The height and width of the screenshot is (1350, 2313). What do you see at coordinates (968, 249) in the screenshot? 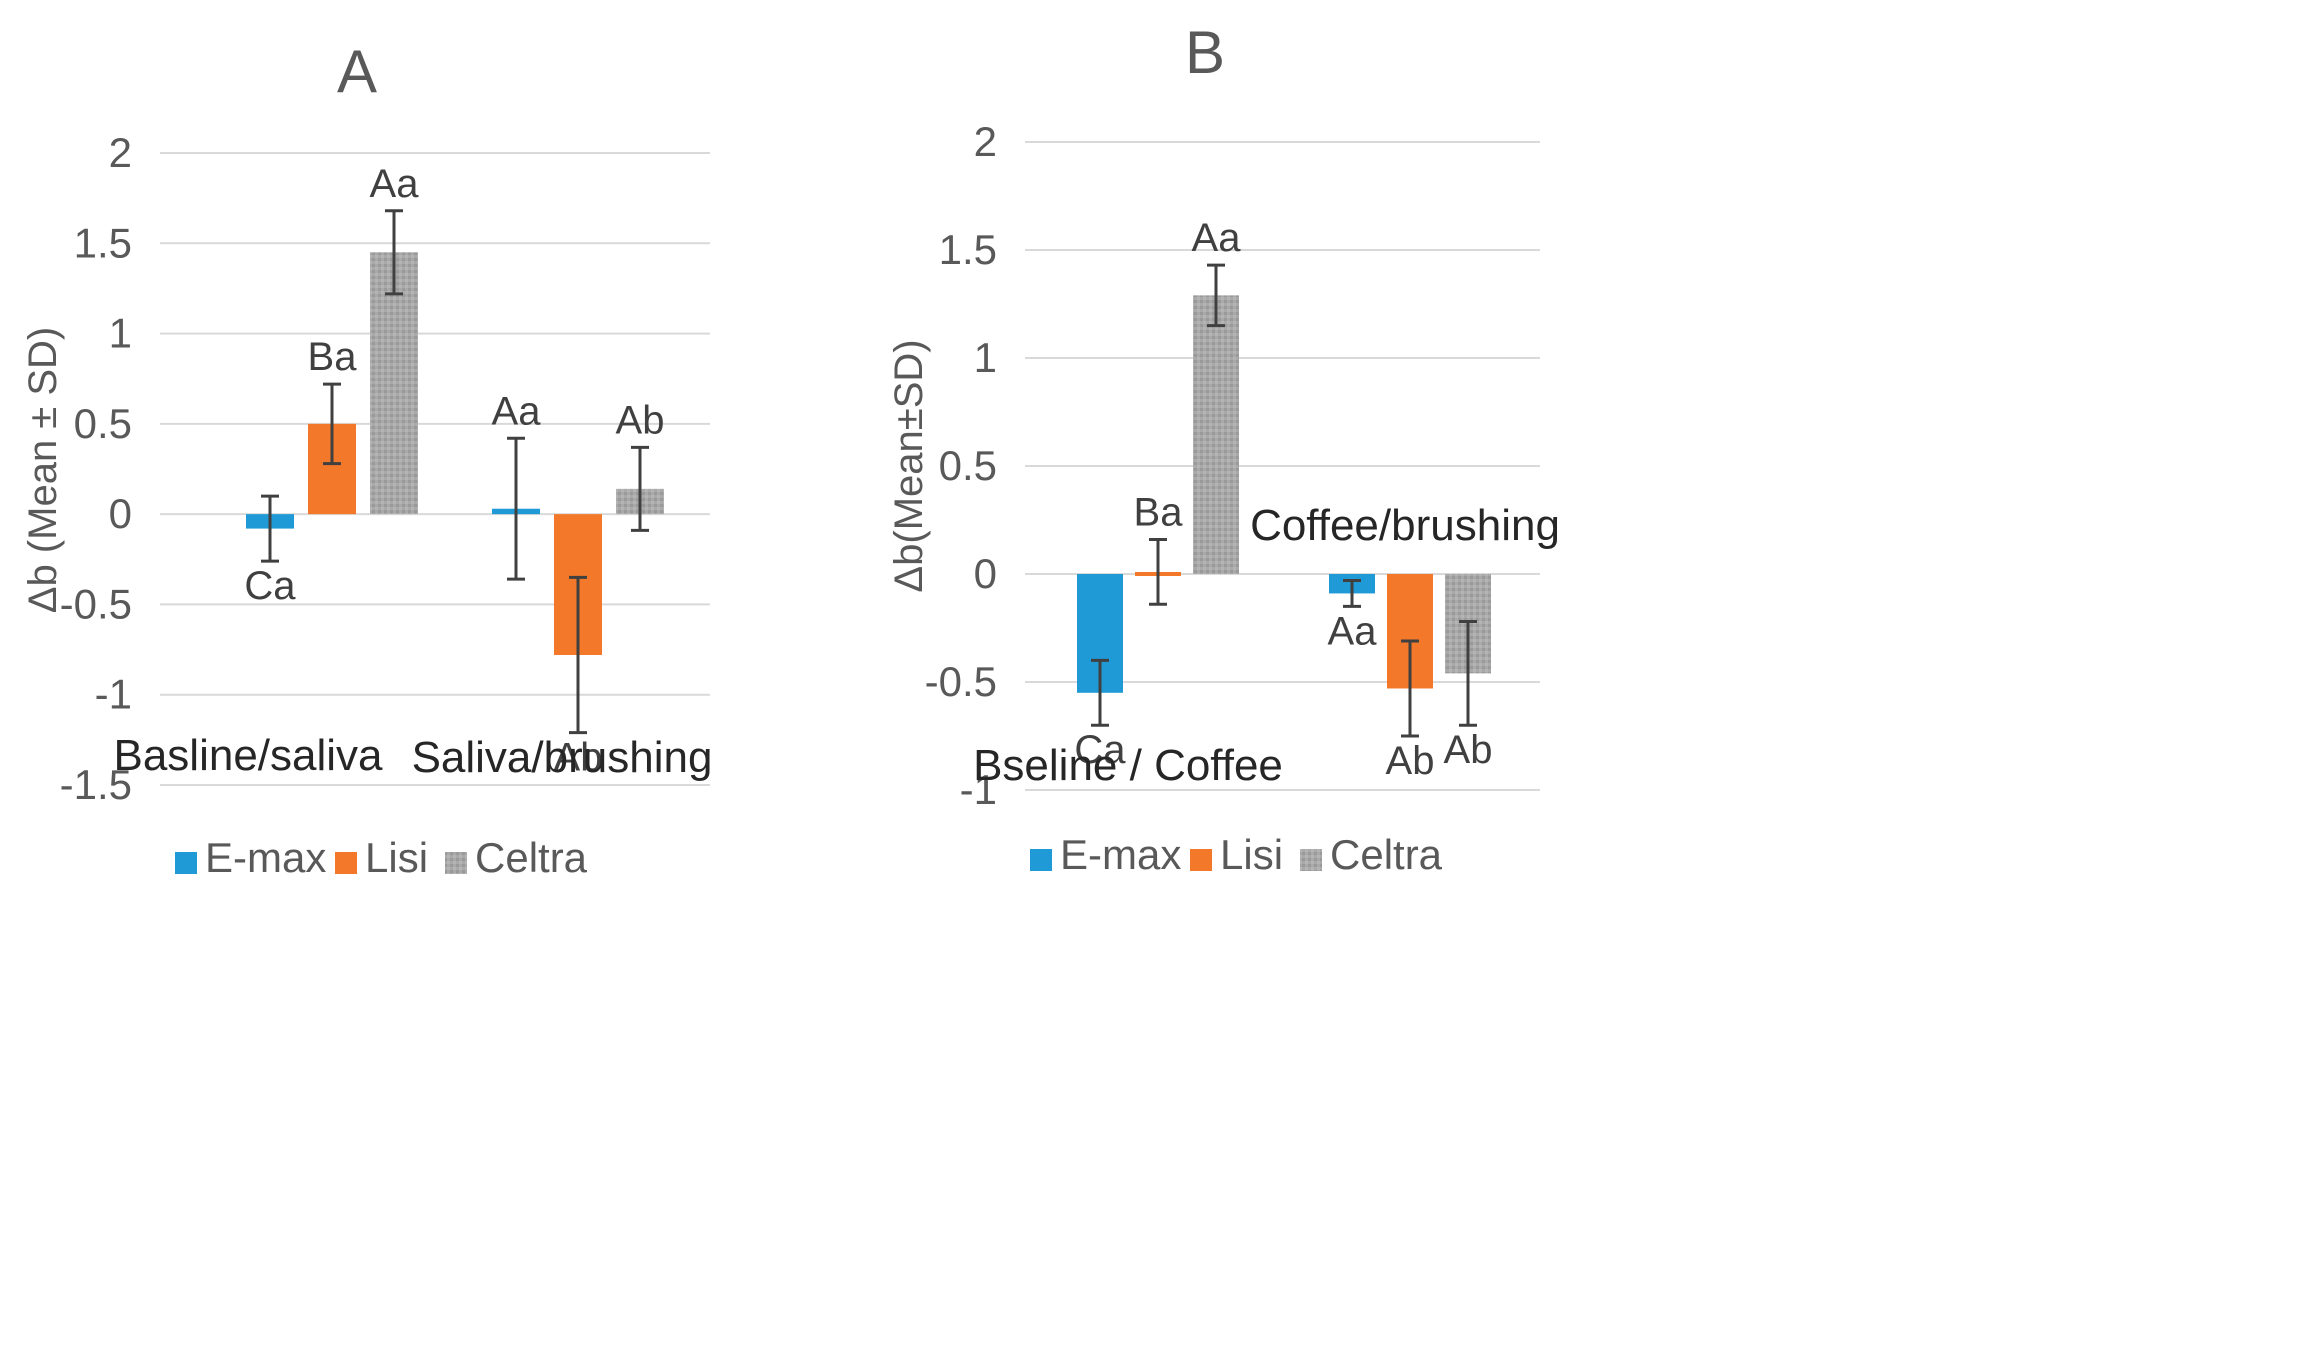
I see `panel-b-ytick-label: 1.5` at bounding box center [968, 249].